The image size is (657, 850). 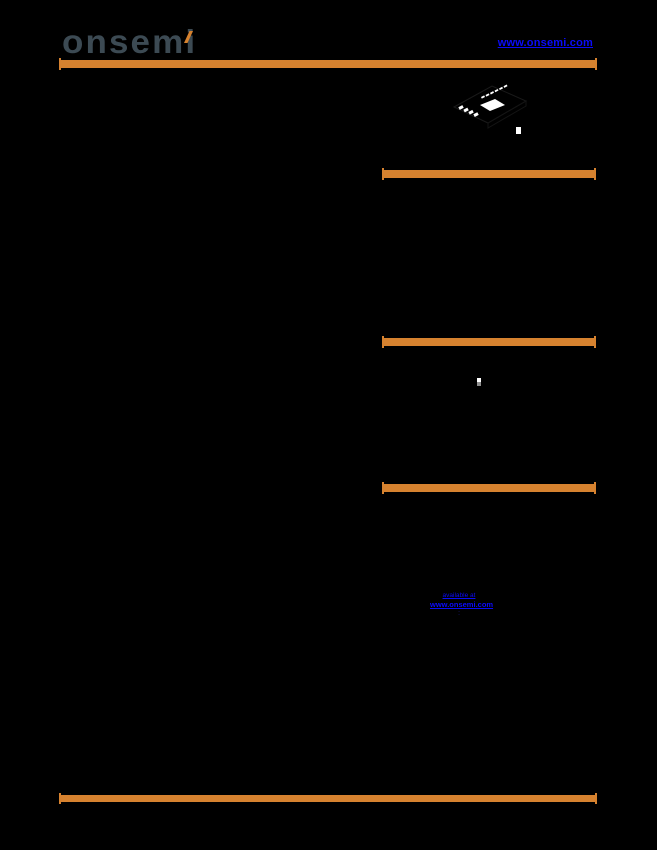 I want to click on body-link: available at www.onsemi.com:, so click(x=461, y=604).